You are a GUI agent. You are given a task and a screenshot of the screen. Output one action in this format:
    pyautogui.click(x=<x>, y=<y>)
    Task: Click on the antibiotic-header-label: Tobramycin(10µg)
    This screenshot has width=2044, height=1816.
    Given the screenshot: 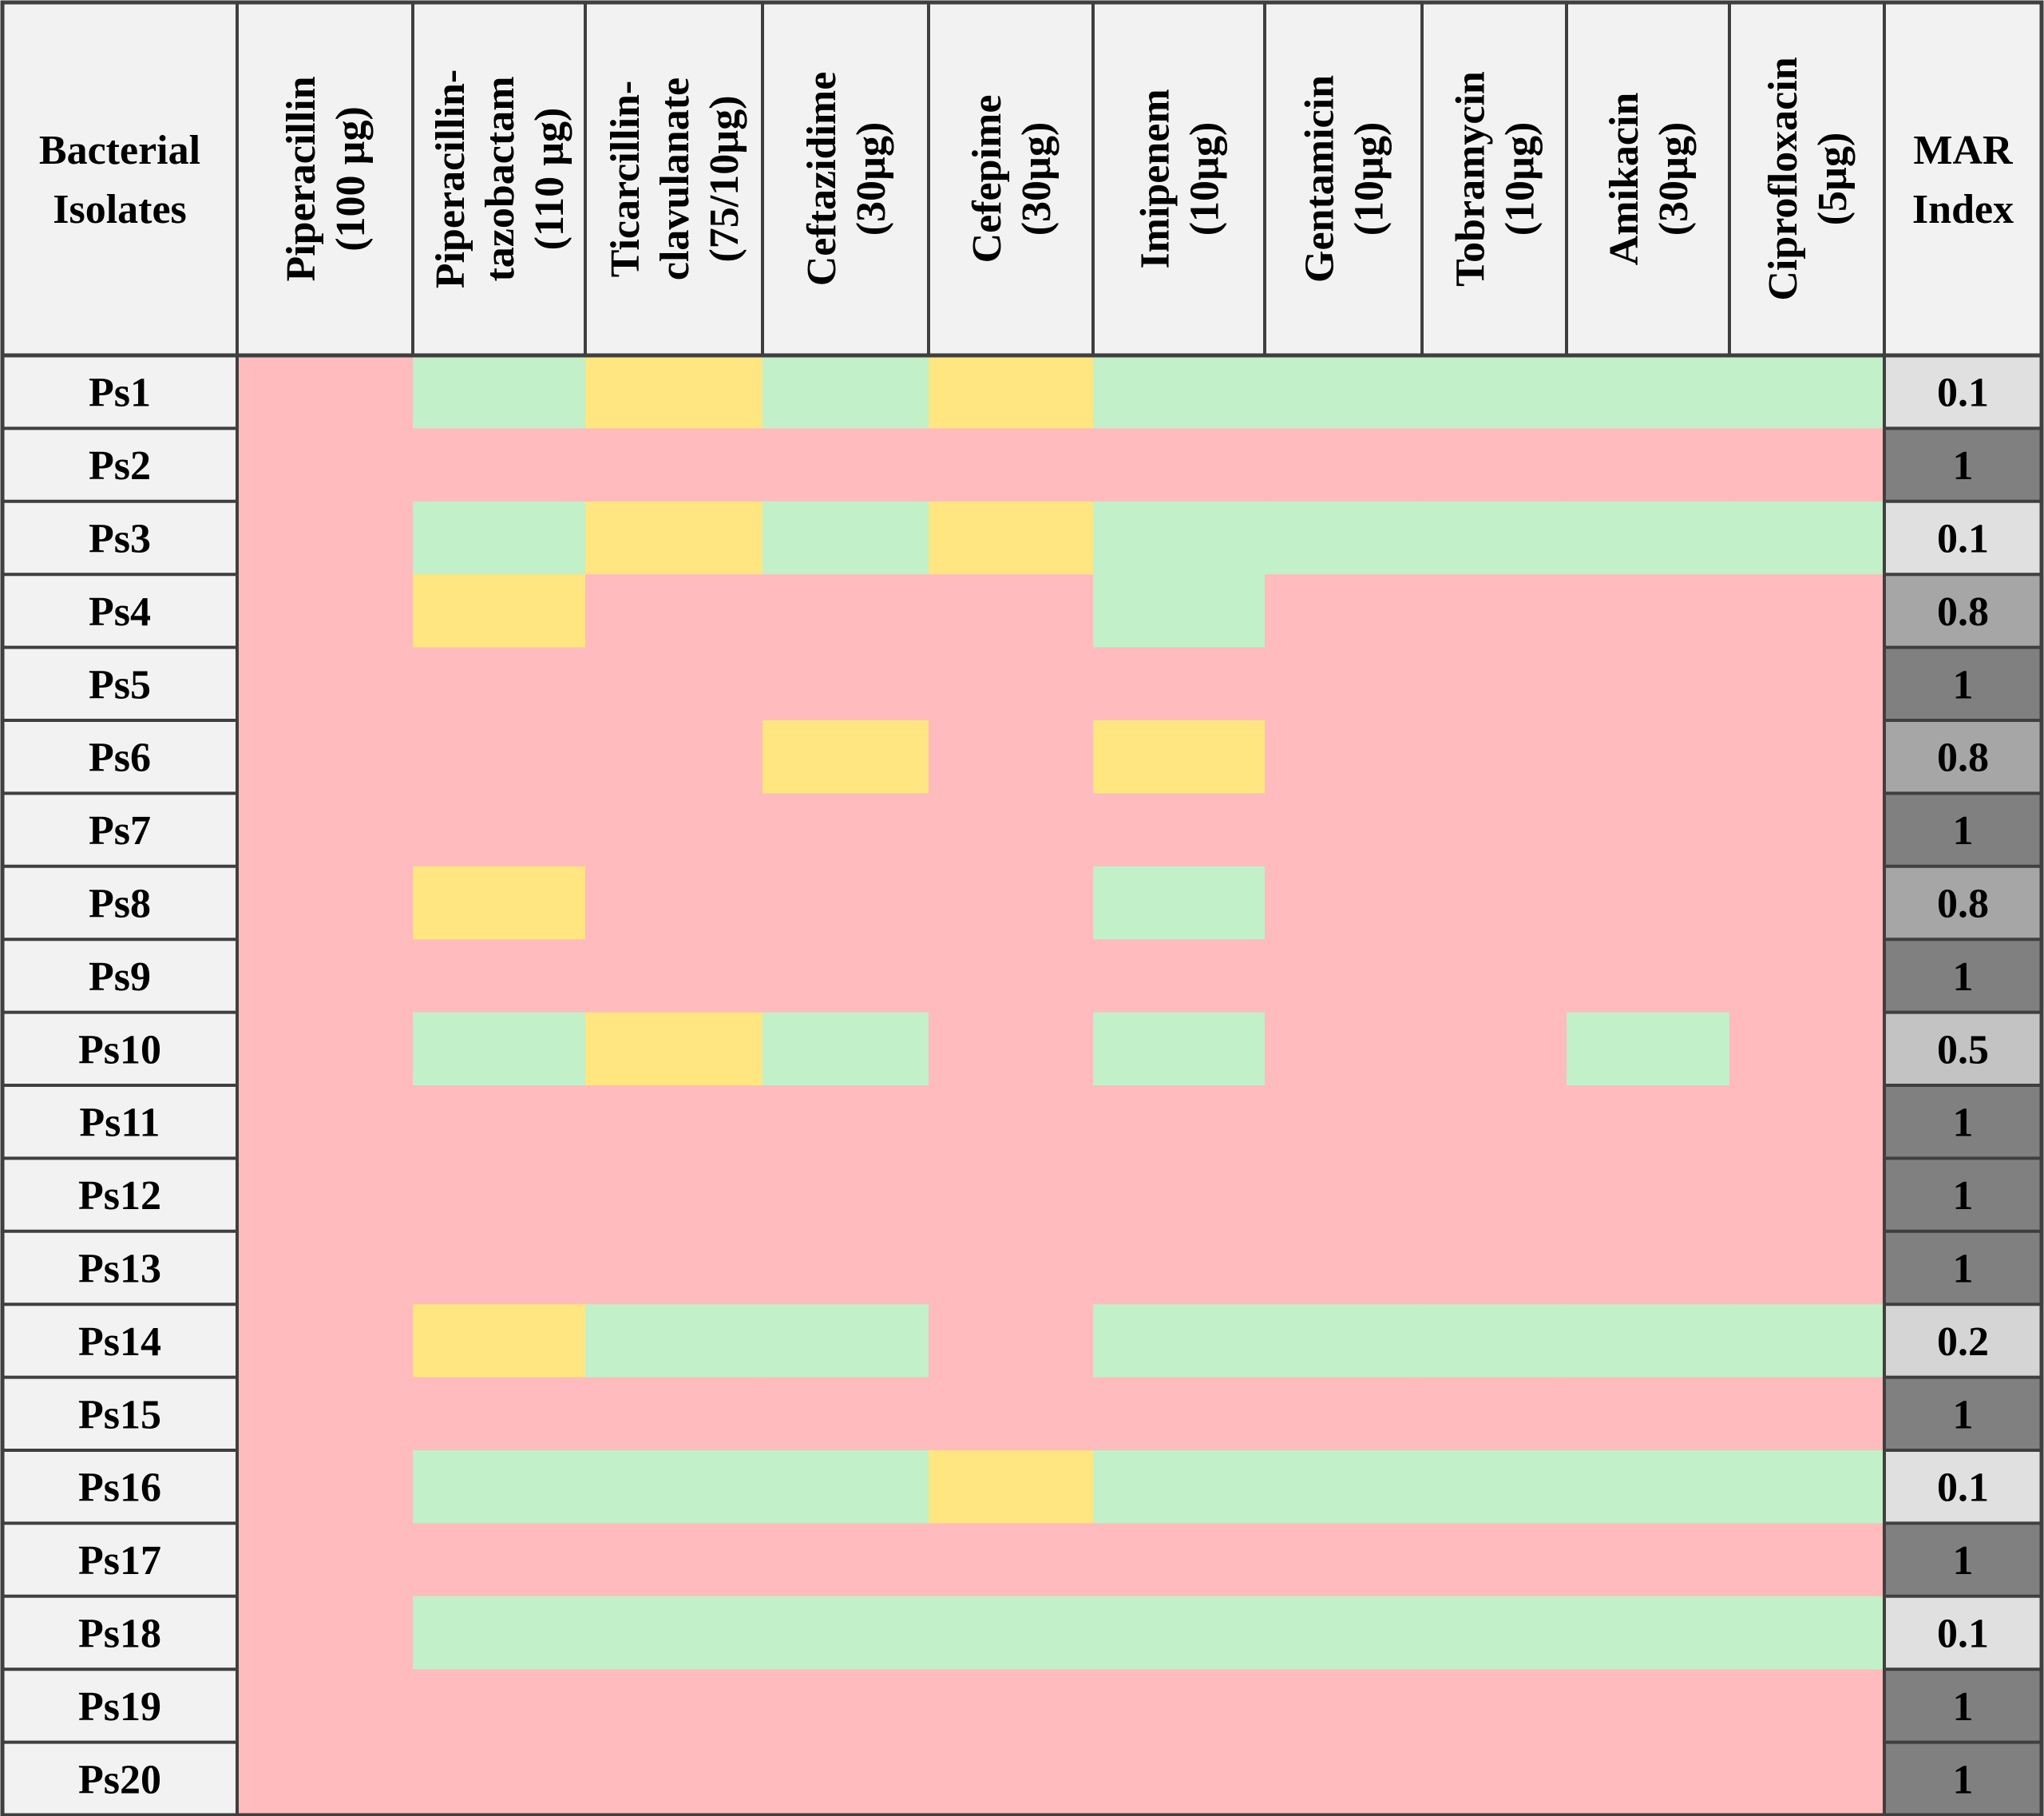 What is the action you would take?
    pyautogui.click(x=1495, y=179)
    